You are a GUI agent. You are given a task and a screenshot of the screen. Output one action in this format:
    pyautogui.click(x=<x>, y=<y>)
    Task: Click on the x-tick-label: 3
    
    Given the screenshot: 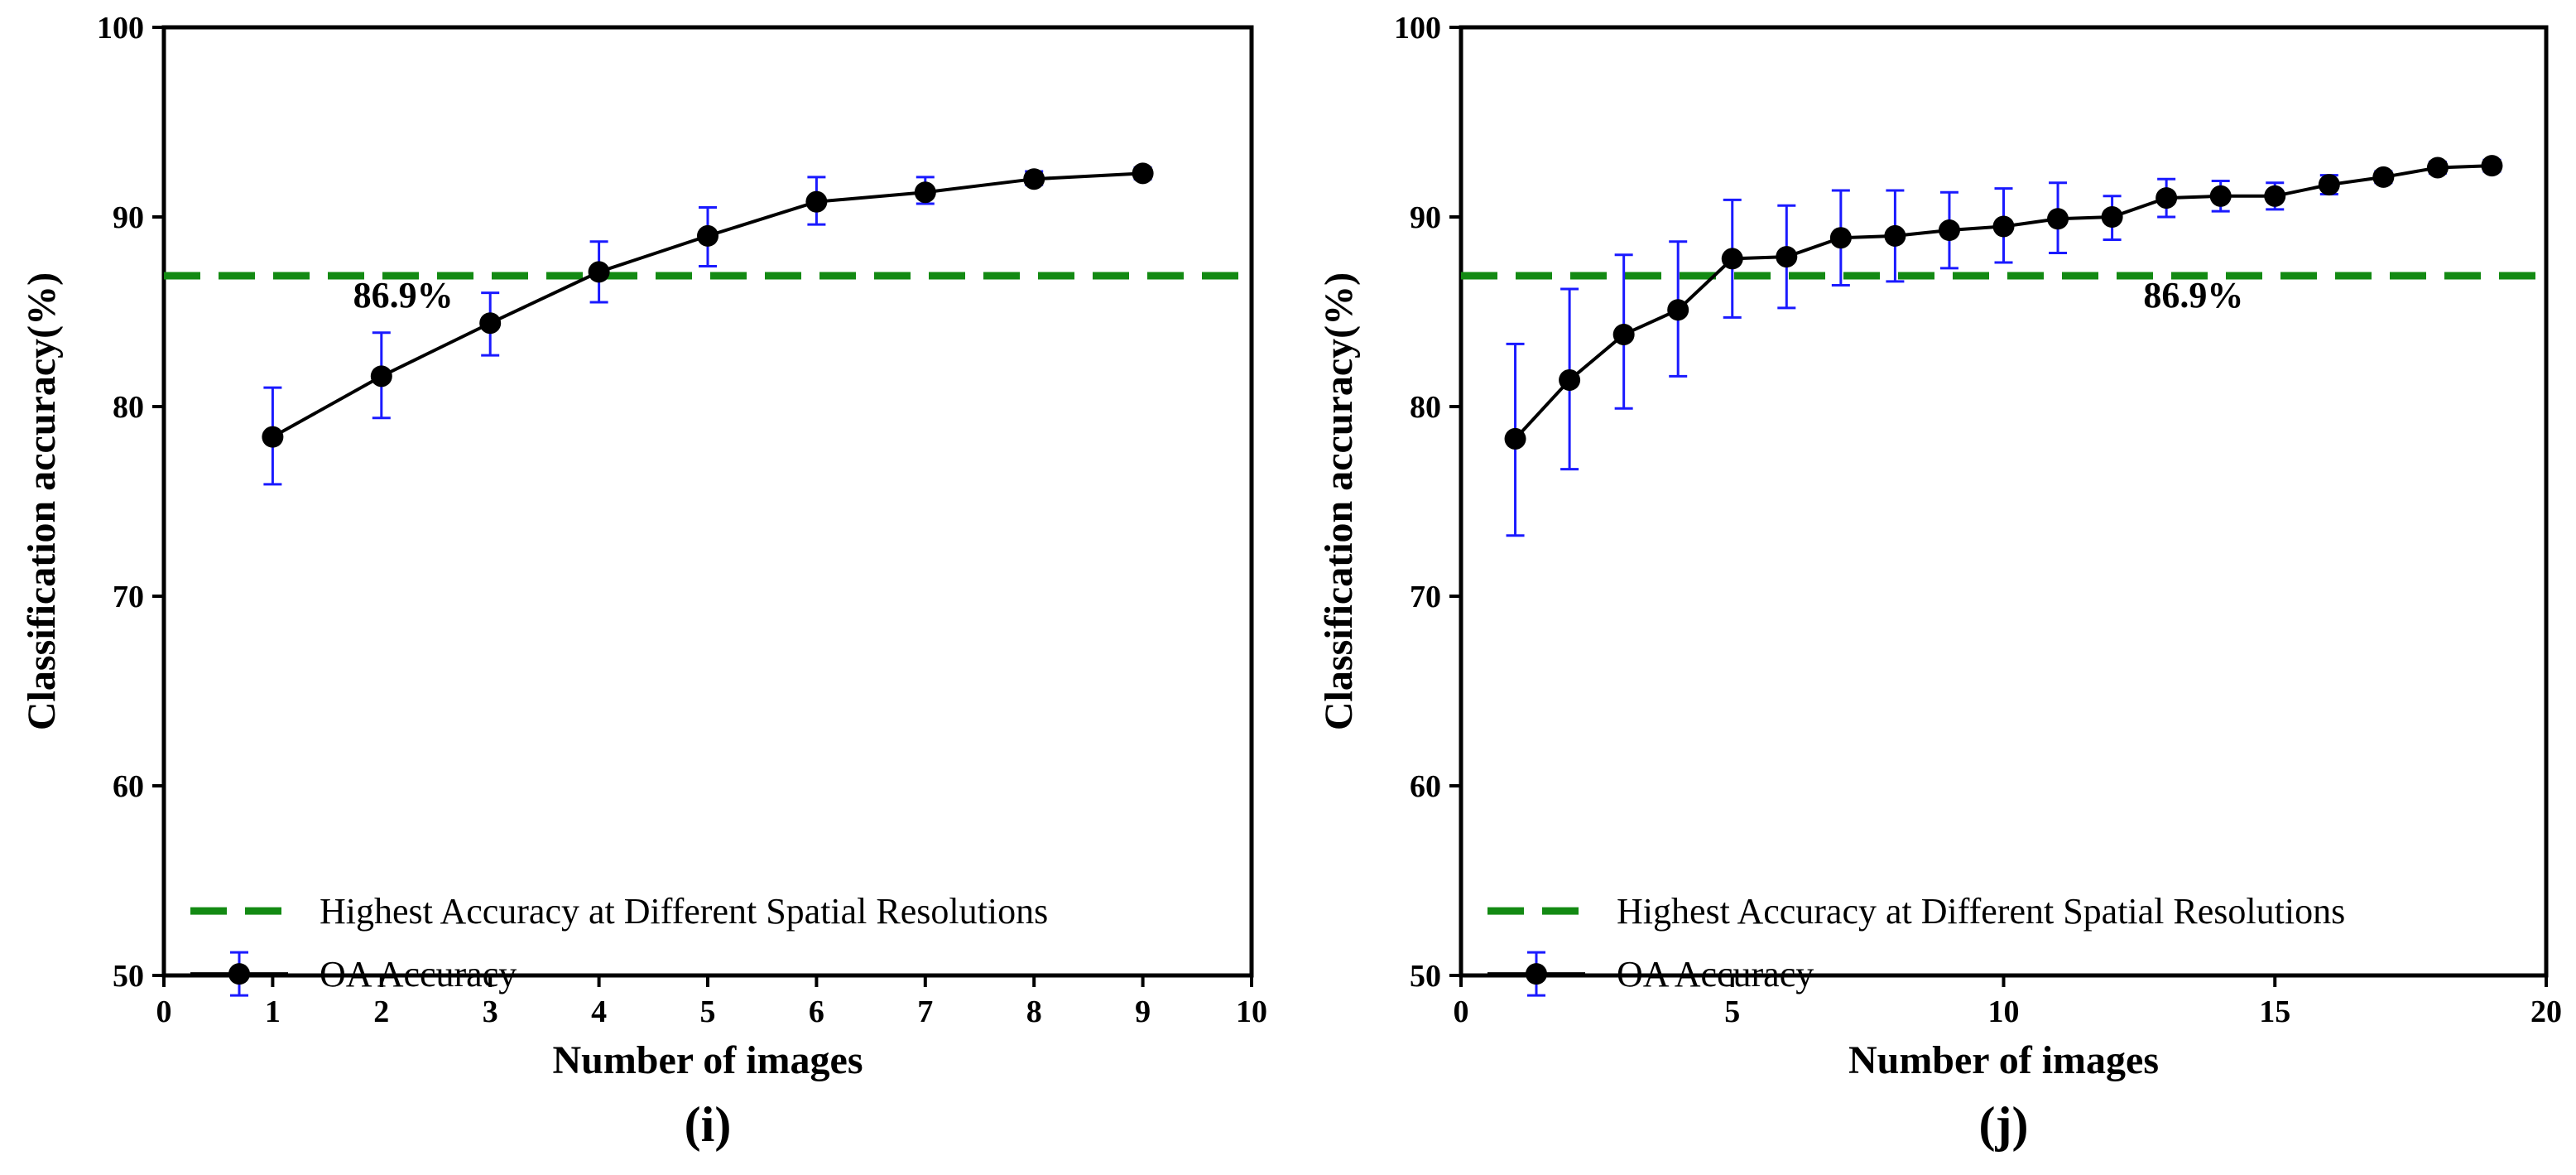 What is the action you would take?
    pyautogui.click(x=490, y=1011)
    